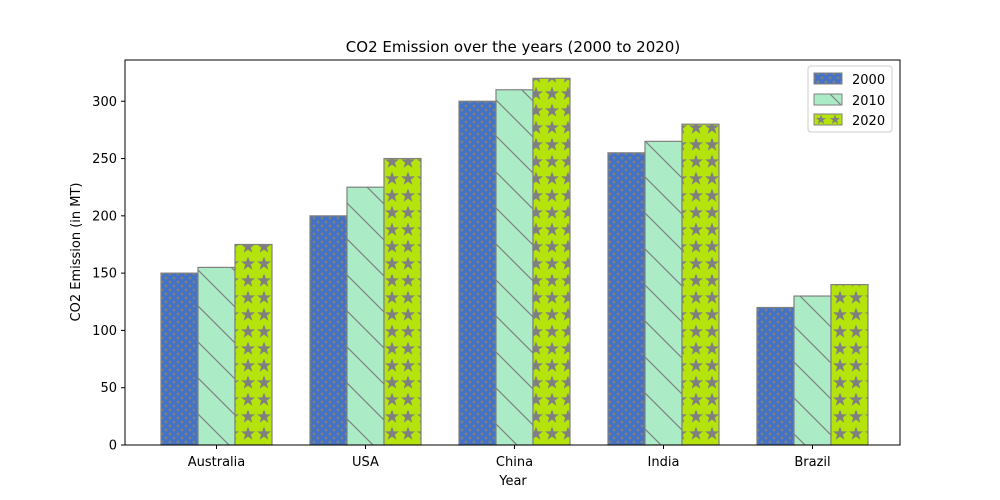 The width and height of the screenshot is (1000, 500). I want to click on legend-label-2010: 2010, so click(868, 101).